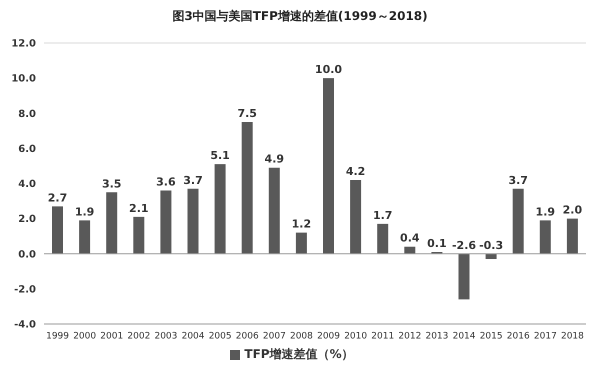 The width and height of the screenshot is (600, 374). Describe the element at coordinates (247, 336) in the screenshot. I see `x-tick-label: 2006` at that location.